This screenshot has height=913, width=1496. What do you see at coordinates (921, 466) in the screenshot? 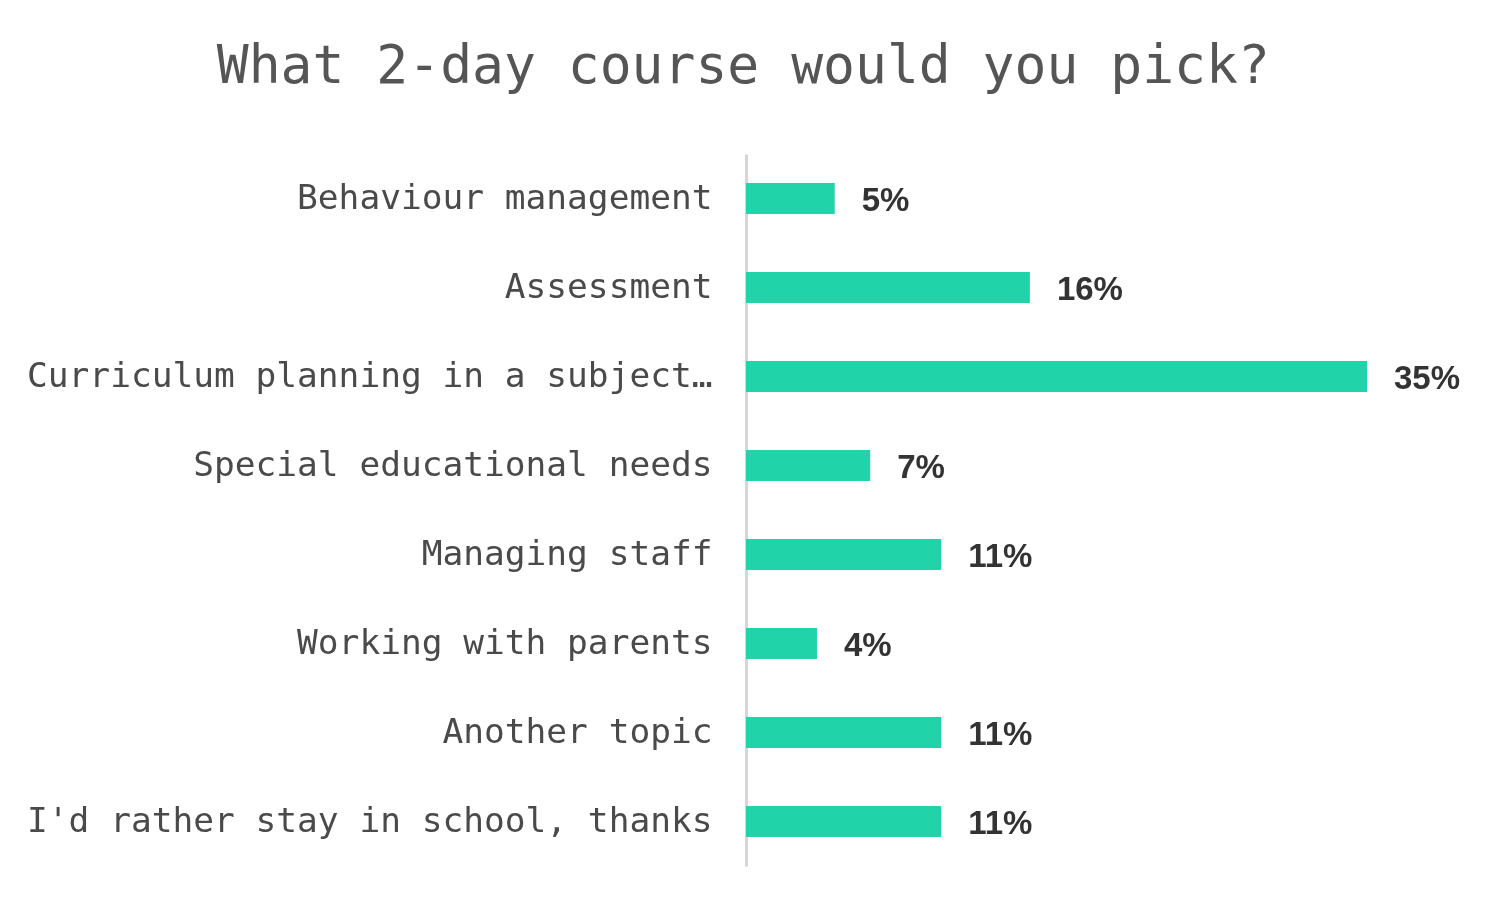
I see `data-label: 7%` at bounding box center [921, 466].